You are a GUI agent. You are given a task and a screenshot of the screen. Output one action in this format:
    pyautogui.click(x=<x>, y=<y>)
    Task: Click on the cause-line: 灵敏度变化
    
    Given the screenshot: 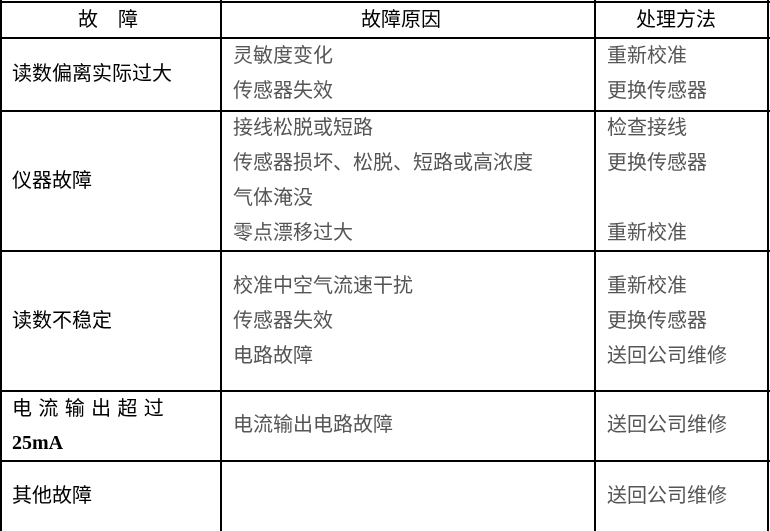 What is the action you would take?
    pyautogui.click(x=283, y=55)
    